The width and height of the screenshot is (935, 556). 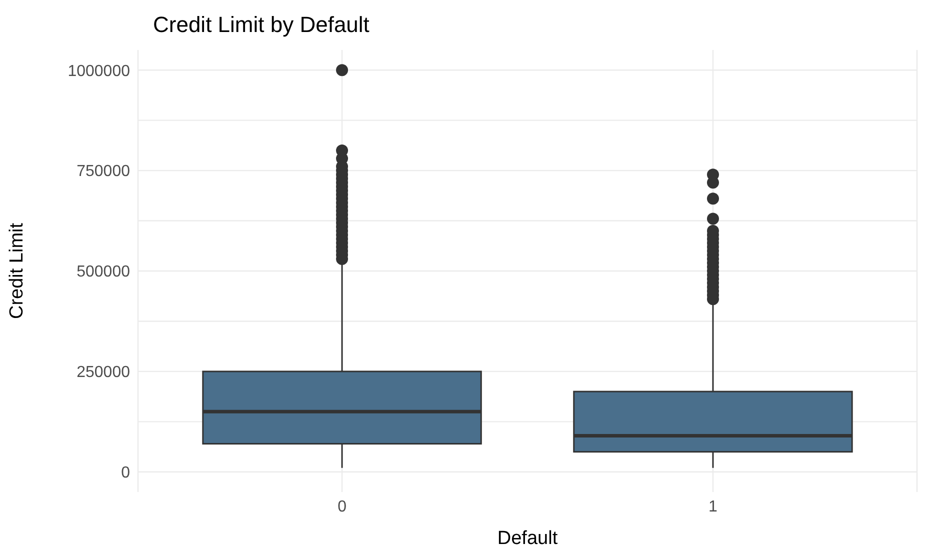 What do you see at coordinates (103, 272) in the screenshot?
I see `y-tick-label: 500000` at bounding box center [103, 272].